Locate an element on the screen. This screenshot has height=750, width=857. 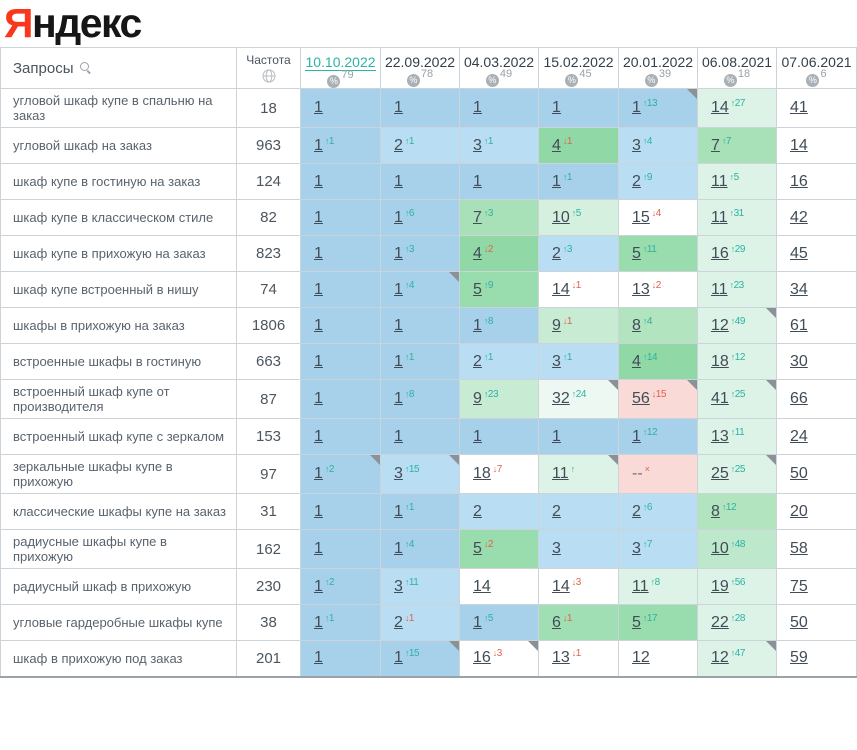
position-cell: 5 ↓2 is located at coordinates (499, 549).